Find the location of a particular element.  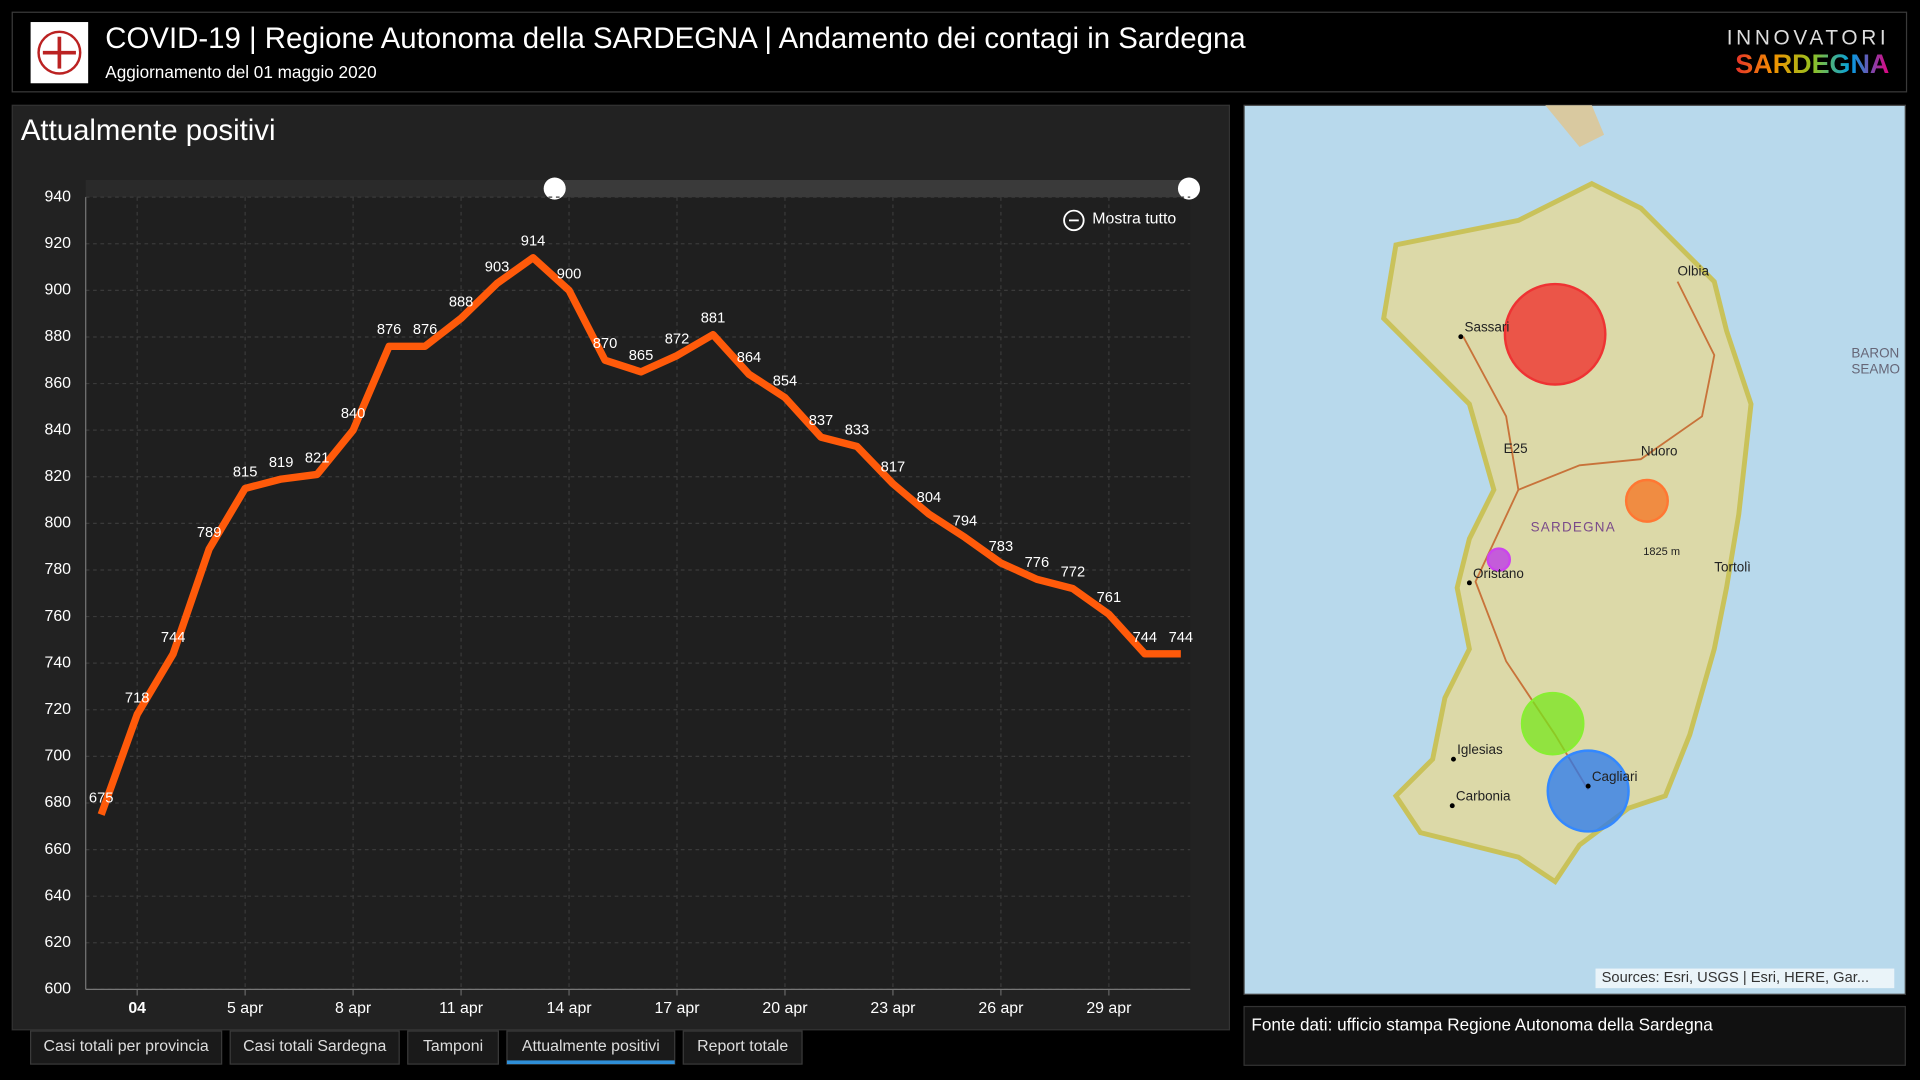

data-label: 888 is located at coordinates (461, 302).